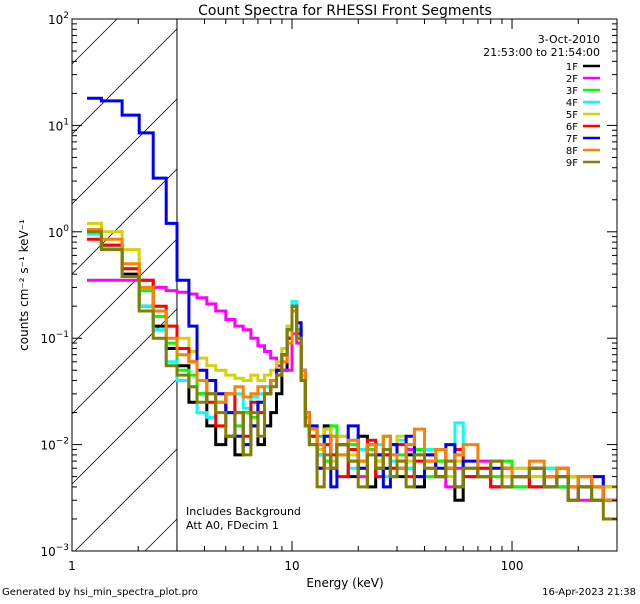 Image resolution: width=640 pixels, height=604 pixels. What do you see at coordinates (58, 19) in the screenshot?
I see `y-tick-label: 10²` at bounding box center [58, 19].